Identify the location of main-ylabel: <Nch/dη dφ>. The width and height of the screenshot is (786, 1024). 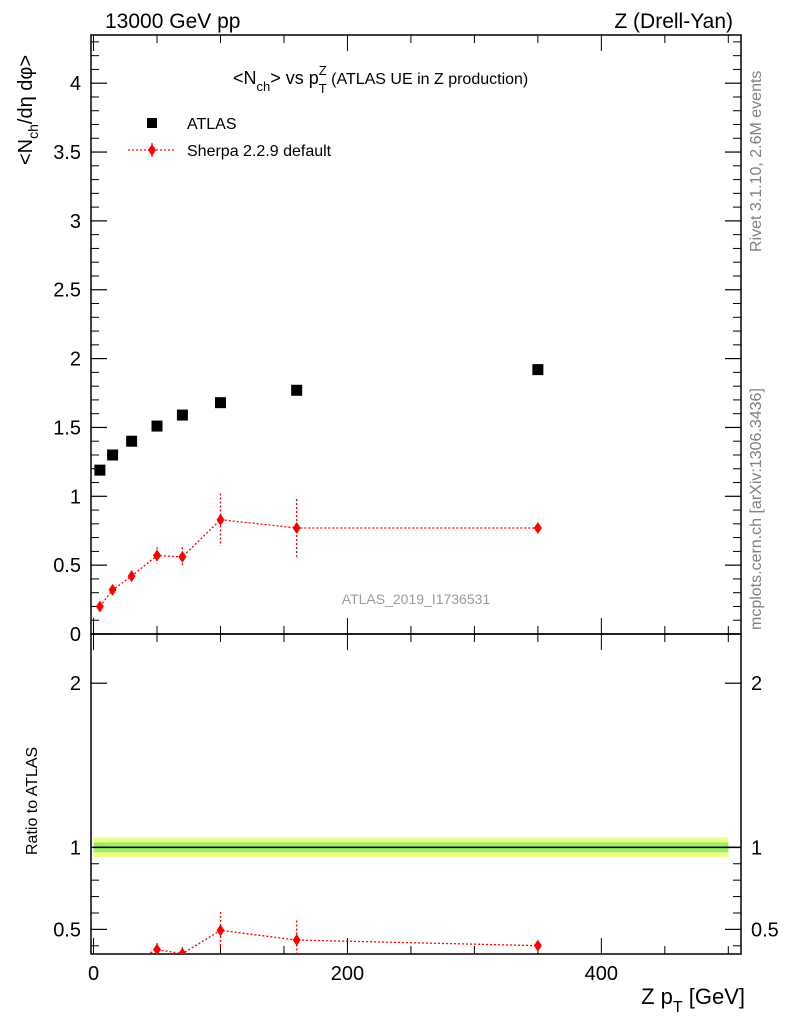
(28, 110).